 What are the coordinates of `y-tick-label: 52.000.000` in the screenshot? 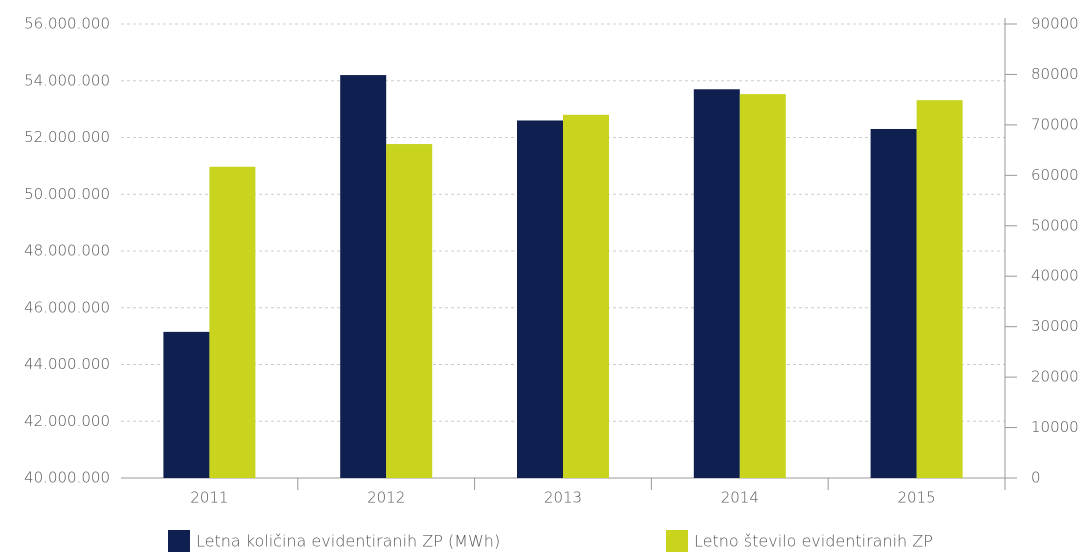 It's located at (67, 137).